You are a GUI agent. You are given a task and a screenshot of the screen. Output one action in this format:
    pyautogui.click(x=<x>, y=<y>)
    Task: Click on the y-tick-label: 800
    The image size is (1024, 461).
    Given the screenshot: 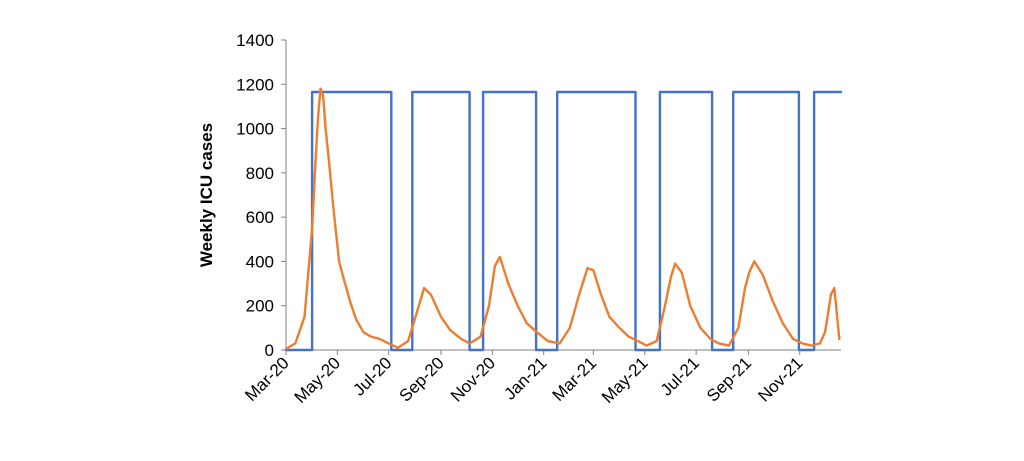 What is the action you would take?
    pyautogui.click(x=260, y=173)
    